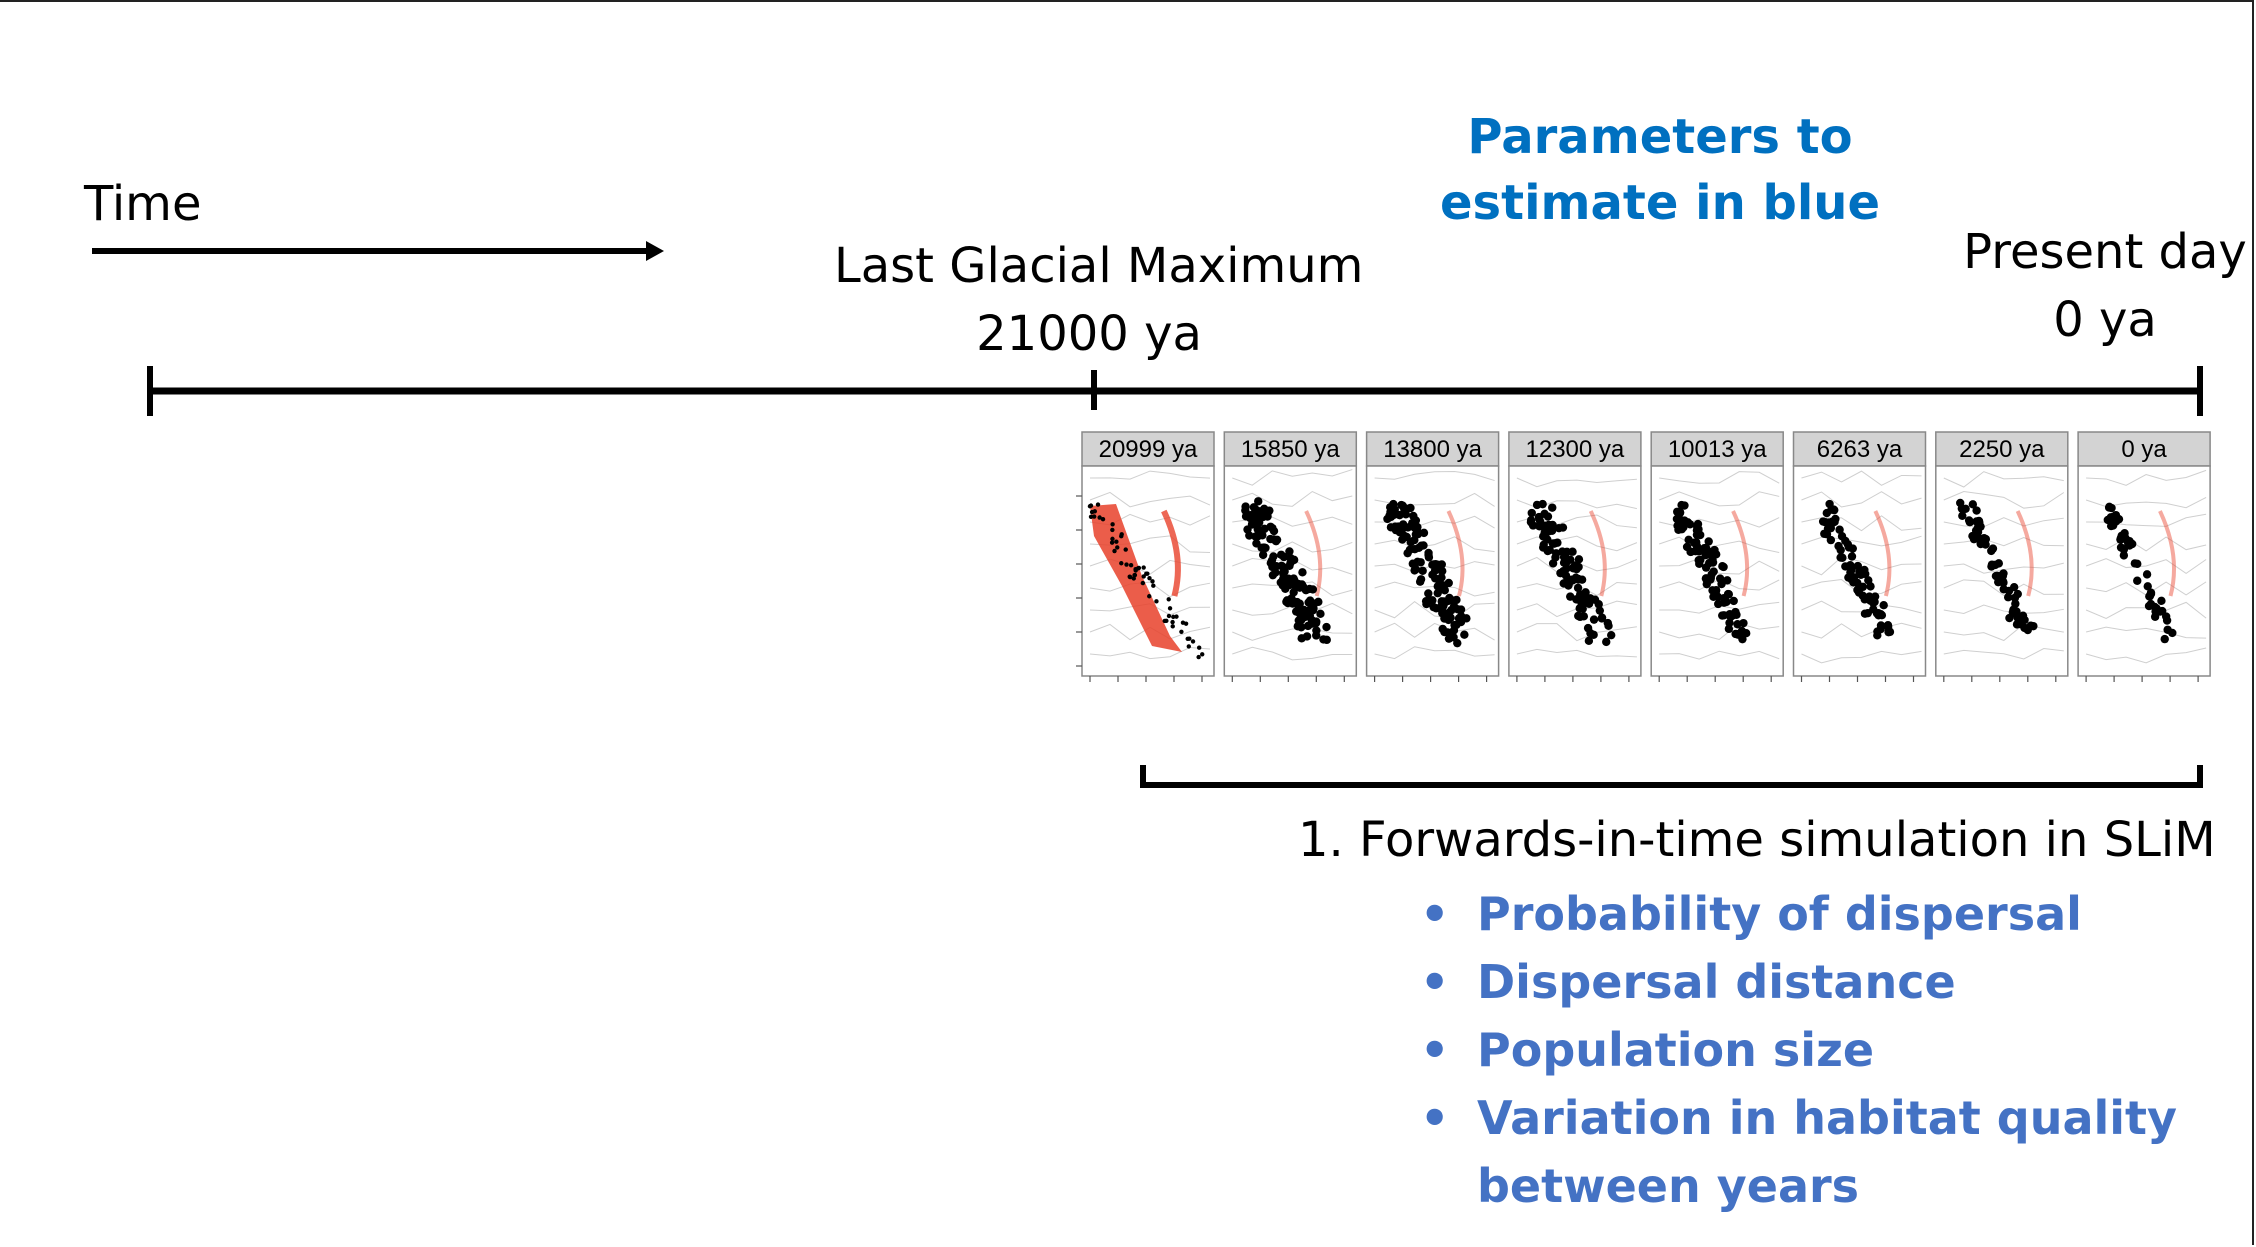 The width and height of the screenshot is (2256, 1247). Describe the element at coordinates (143, 204) in the screenshot. I see `time-label: Time` at that location.